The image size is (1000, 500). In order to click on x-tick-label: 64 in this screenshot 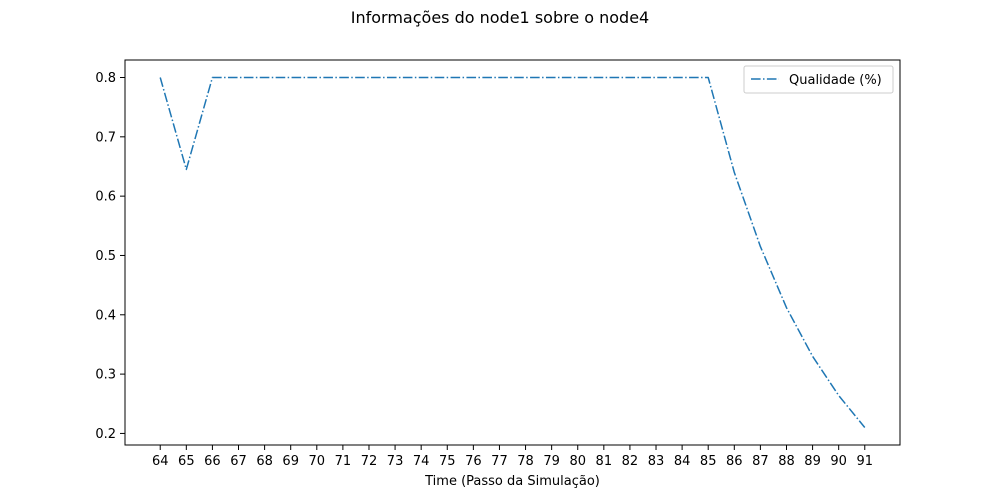, I will do `click(160, 461)`.